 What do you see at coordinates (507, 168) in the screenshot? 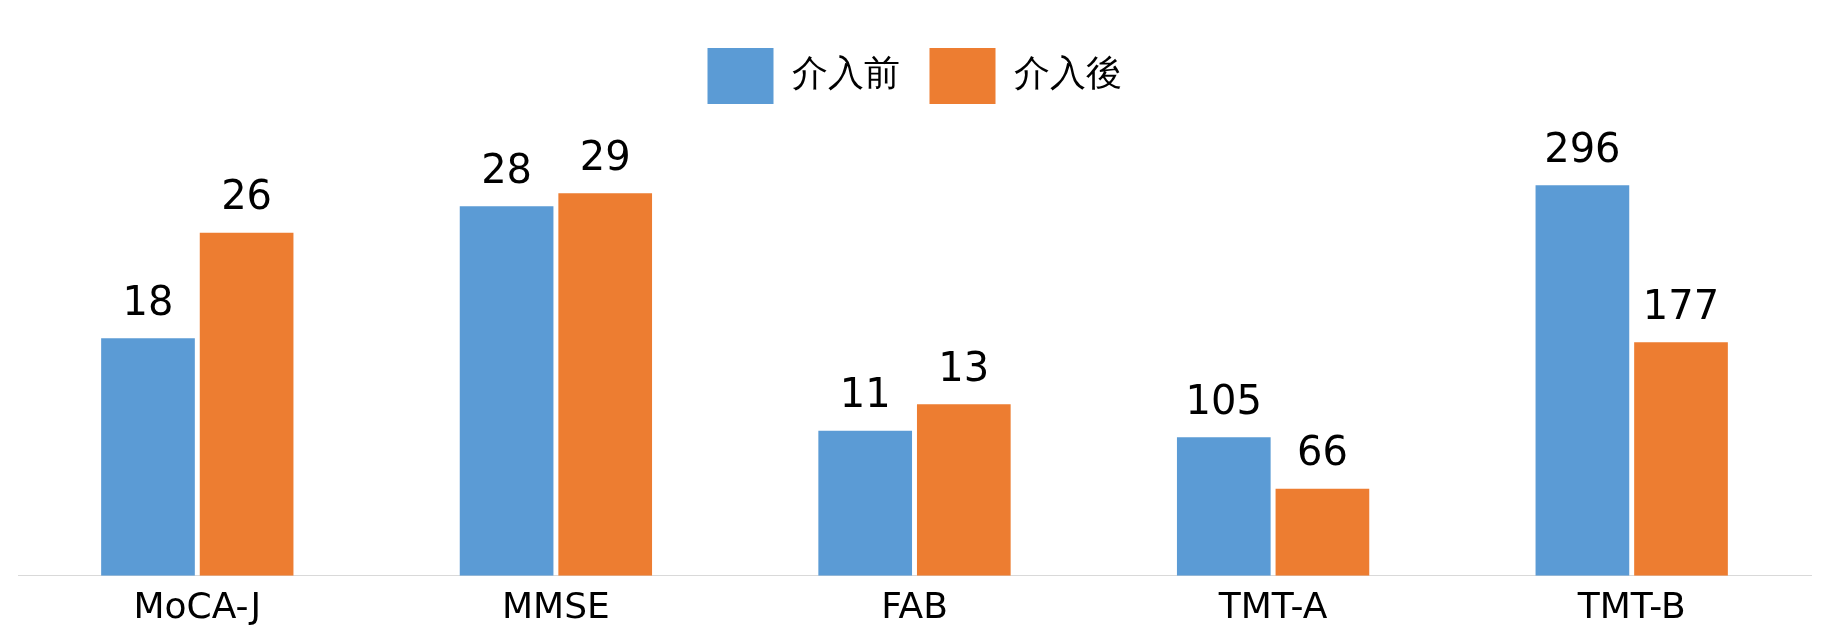
I see `data-label: 28` at bounding box center [507, 168].